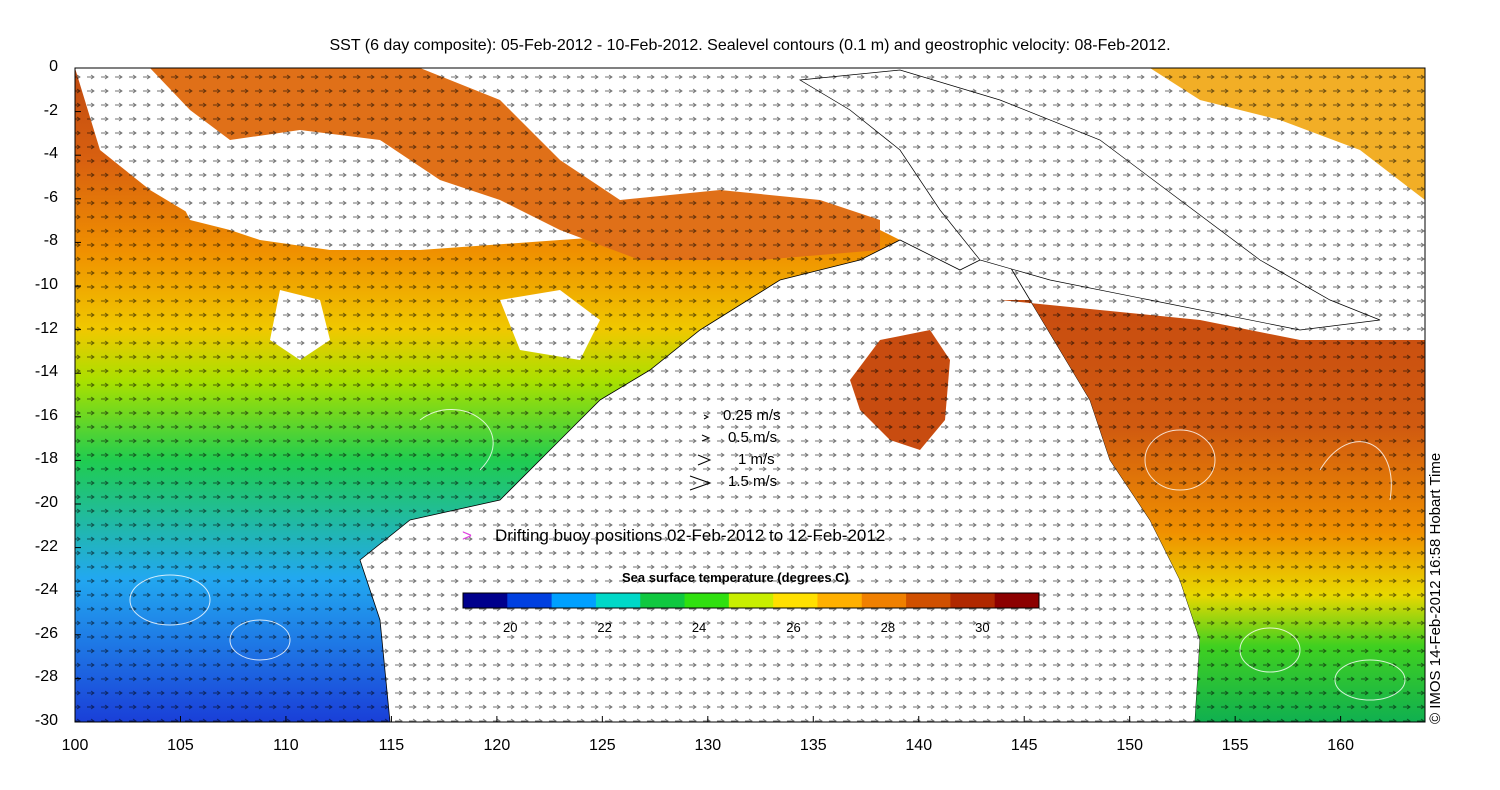 The height and width of the screenshot is (790, 1500). Describe the element at coordinates (78, 395) in the screenshot. I see `y-tick-marks` at that location.